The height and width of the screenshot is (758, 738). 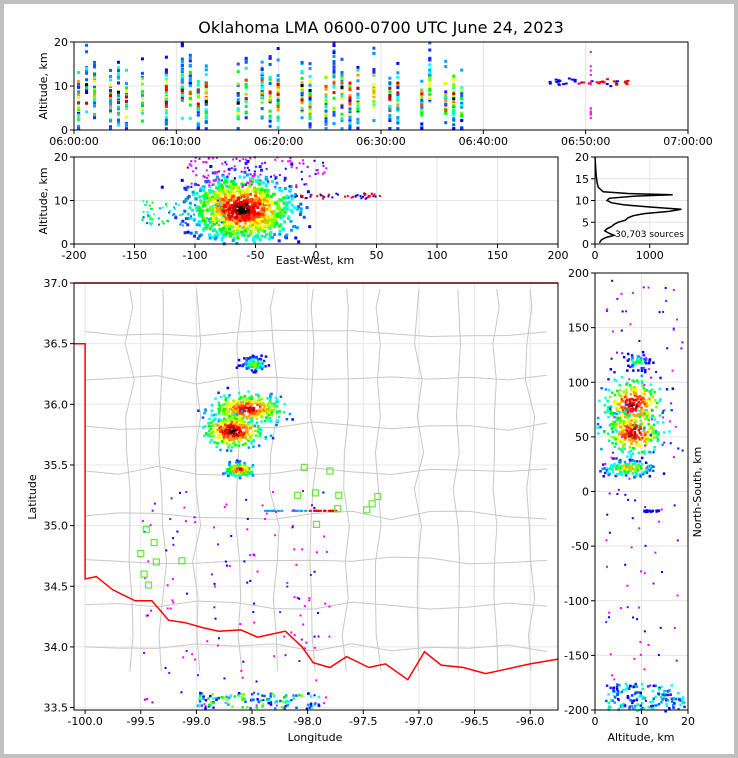 What do you see at coordinates (252, 721) in the screenshot?
I see `longitude-tick-label: -98.5` at bounding box center [252, 721].